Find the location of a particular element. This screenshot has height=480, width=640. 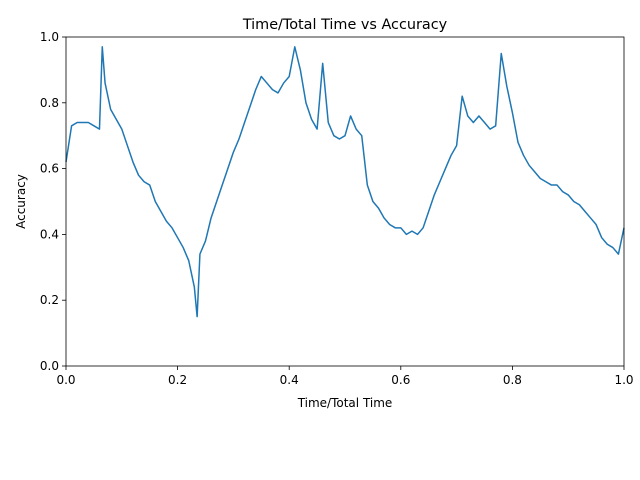

x-tick-label: 0.8 is located at coordinates (512, 380).